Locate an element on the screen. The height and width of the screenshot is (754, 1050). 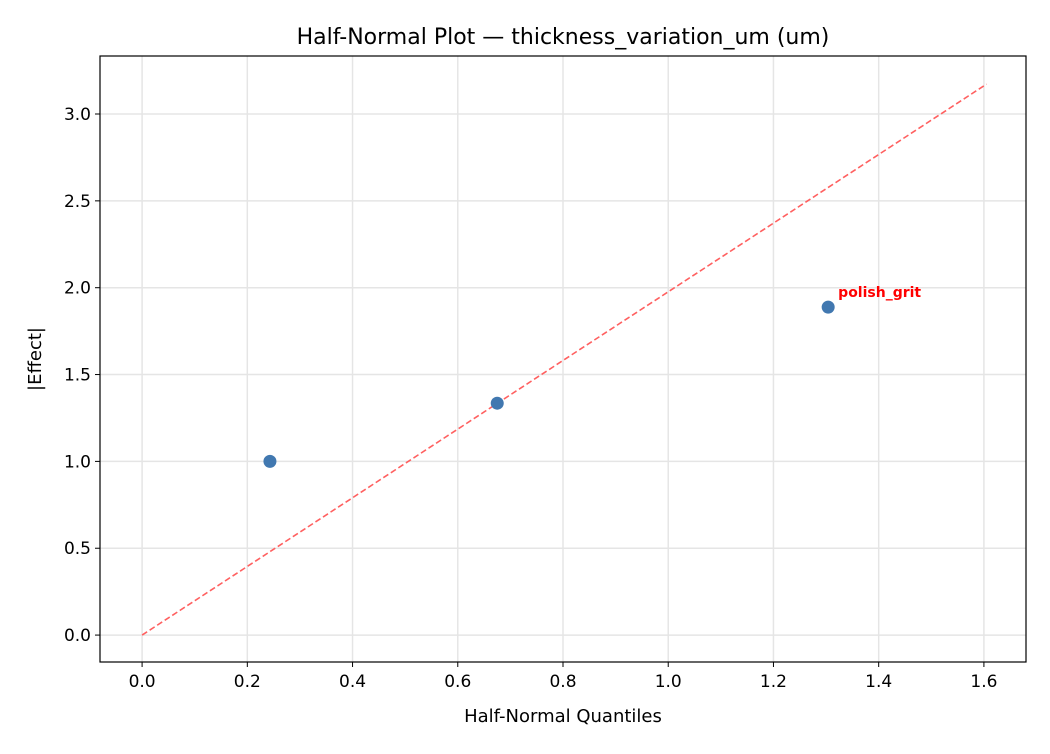
x-tick-label: 0.6 is located at coordinates (457, 682).